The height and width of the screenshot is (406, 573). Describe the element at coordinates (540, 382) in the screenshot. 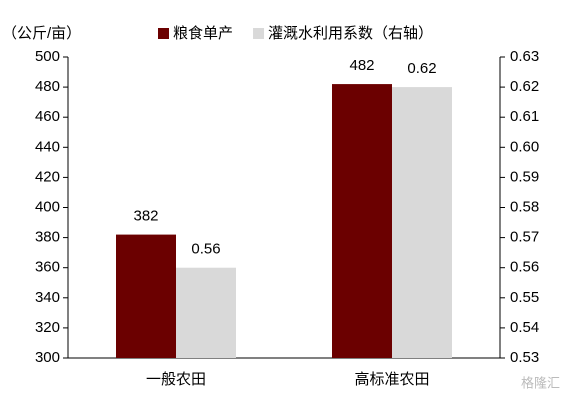

I see `watermark: 格隆汇` at that location.